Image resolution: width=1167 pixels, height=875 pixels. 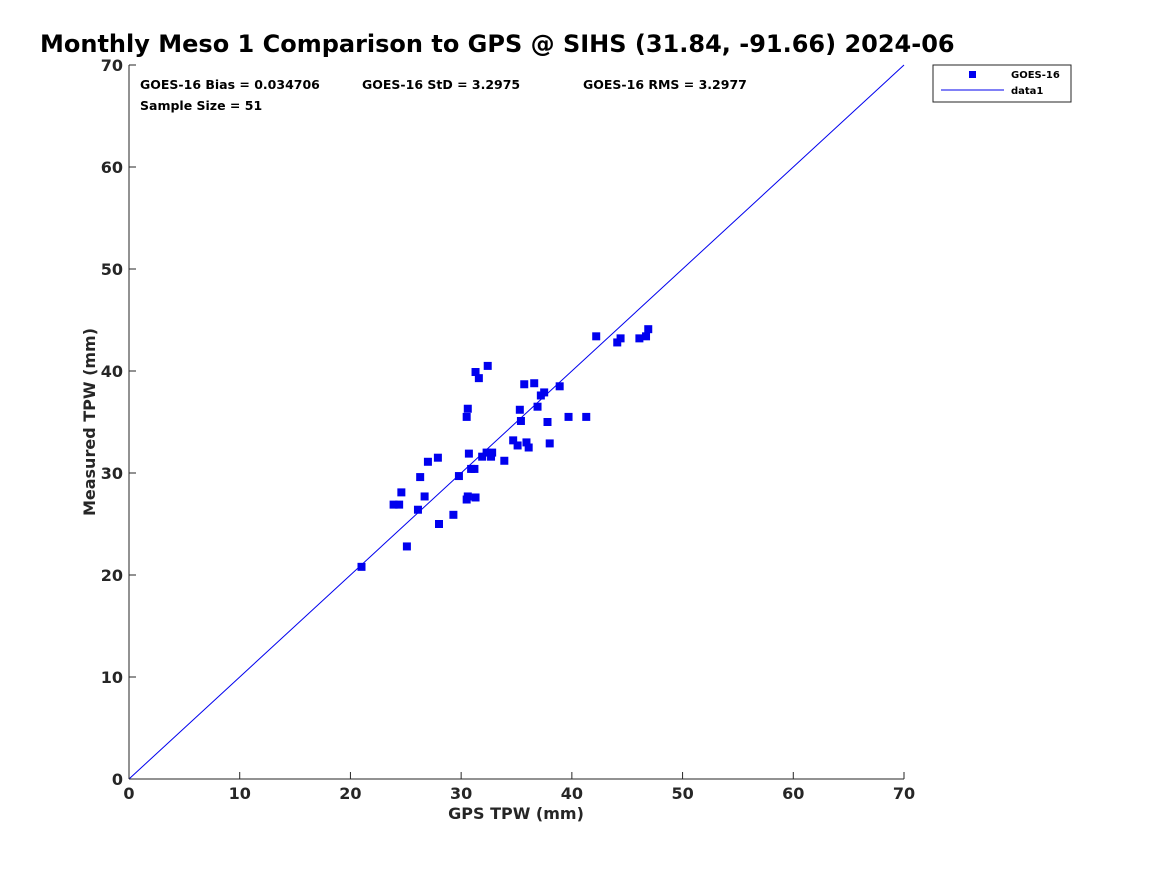 I want to click on x-tick-label: 10, so click(x=240, y=793).